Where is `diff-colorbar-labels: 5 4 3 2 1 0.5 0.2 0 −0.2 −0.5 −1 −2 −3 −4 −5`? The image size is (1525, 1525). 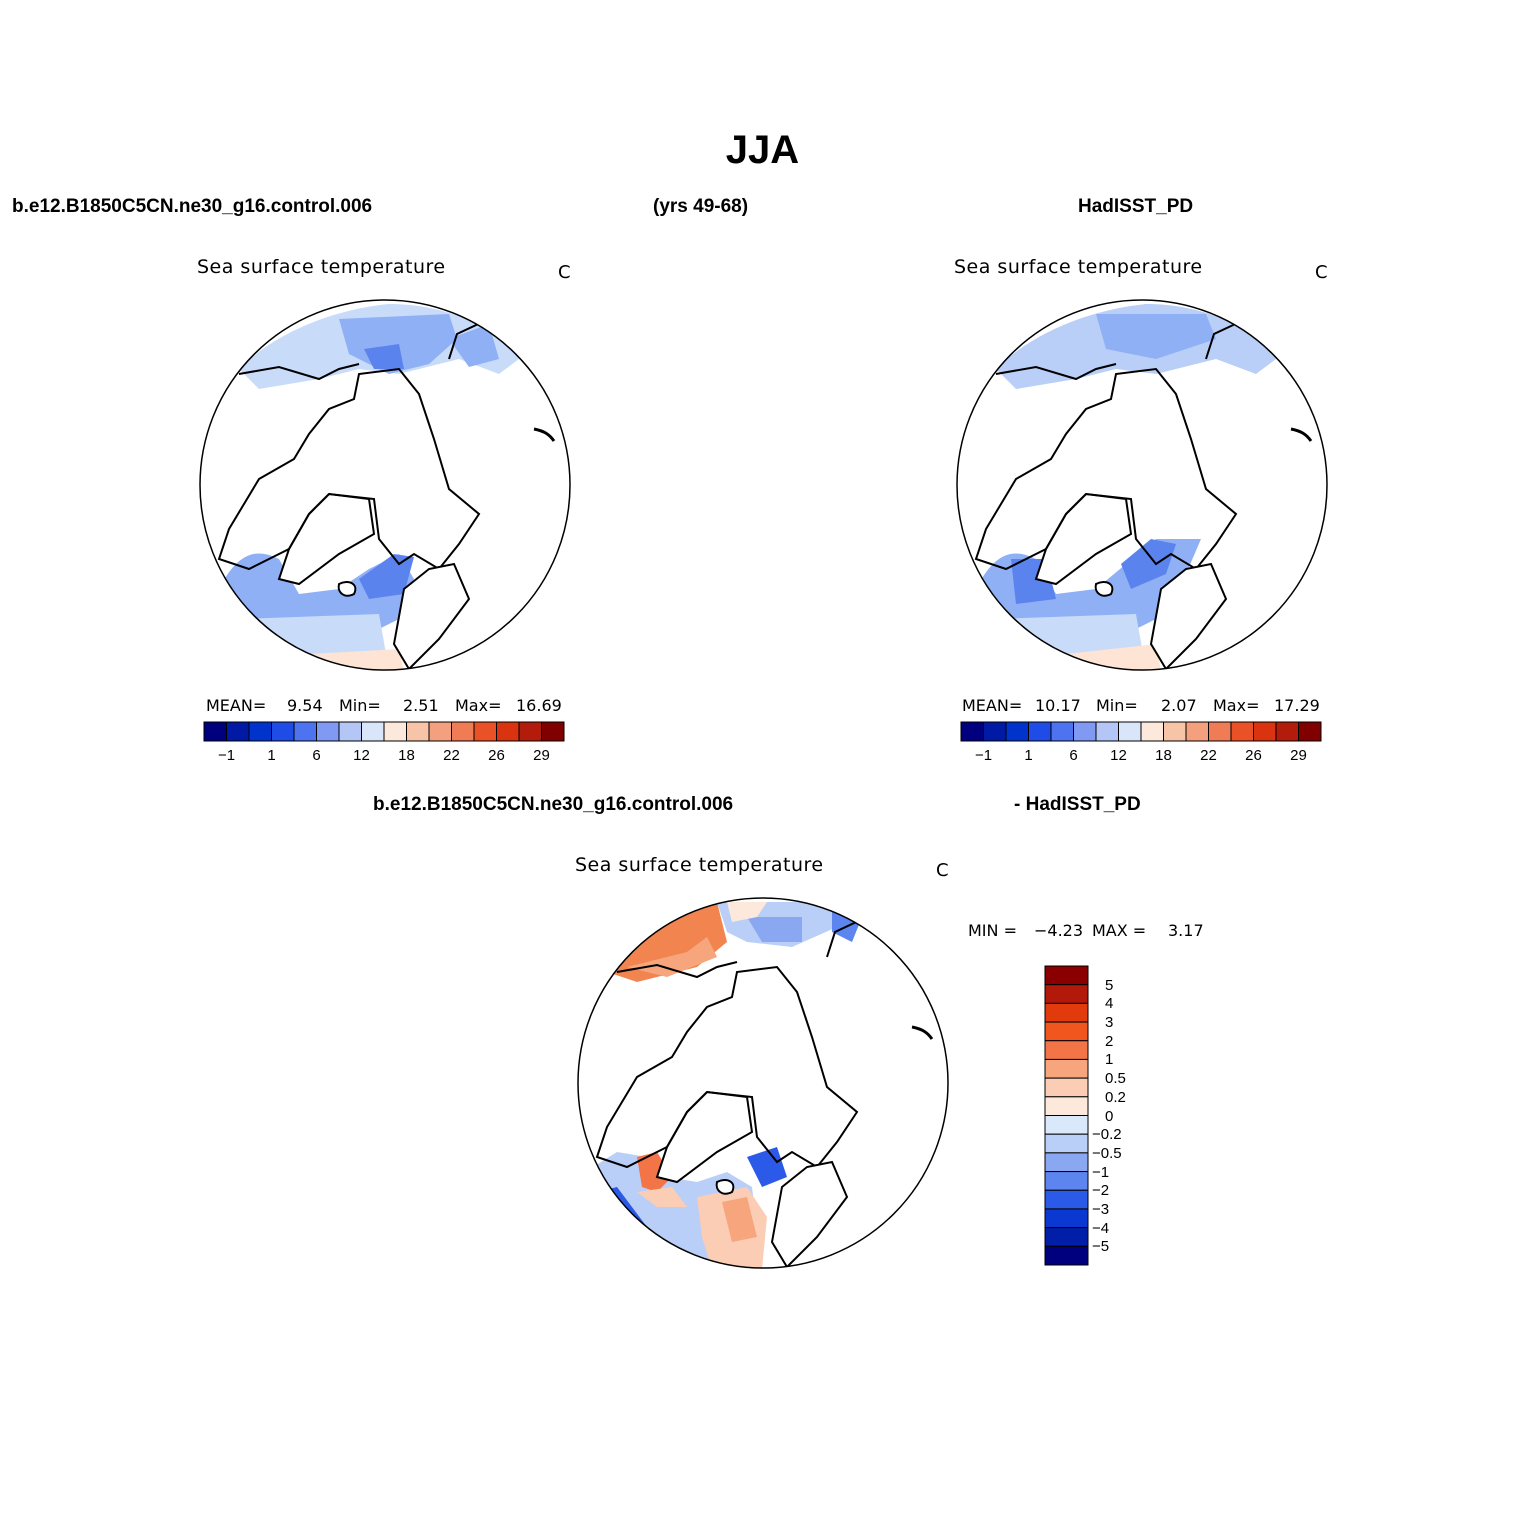 diff-colorbar-labels: 5 4 3 2 1 0.5 0.2 0 −0.2 −0.5 −1 −2 −3 −4 −5 is located at coordinates (1123, 1115).